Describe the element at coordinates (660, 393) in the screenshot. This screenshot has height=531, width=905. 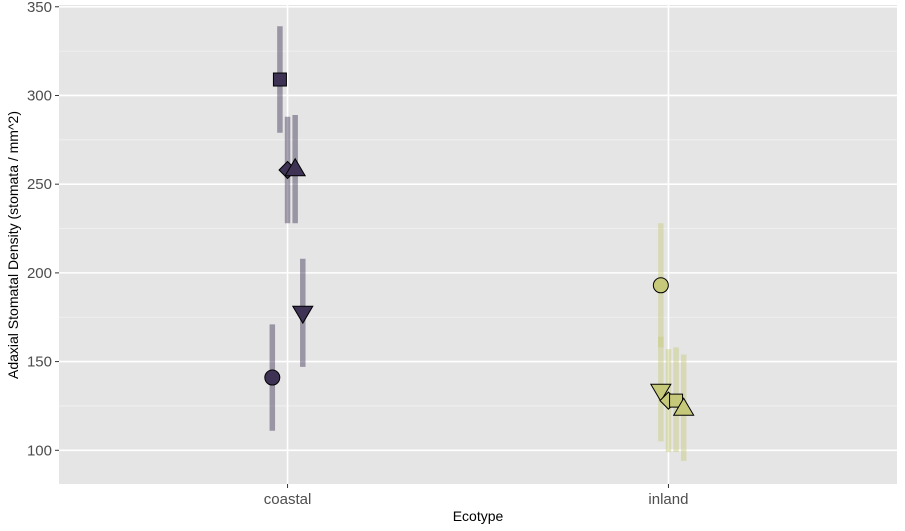
I see `data-point-inland-triangle-down` at that location.